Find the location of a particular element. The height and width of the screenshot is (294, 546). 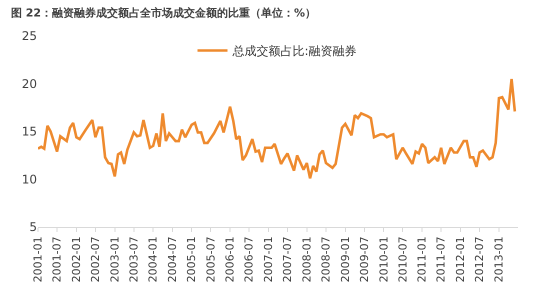

x-tick-label: 2001-07 is located at coordinates (57, 259).